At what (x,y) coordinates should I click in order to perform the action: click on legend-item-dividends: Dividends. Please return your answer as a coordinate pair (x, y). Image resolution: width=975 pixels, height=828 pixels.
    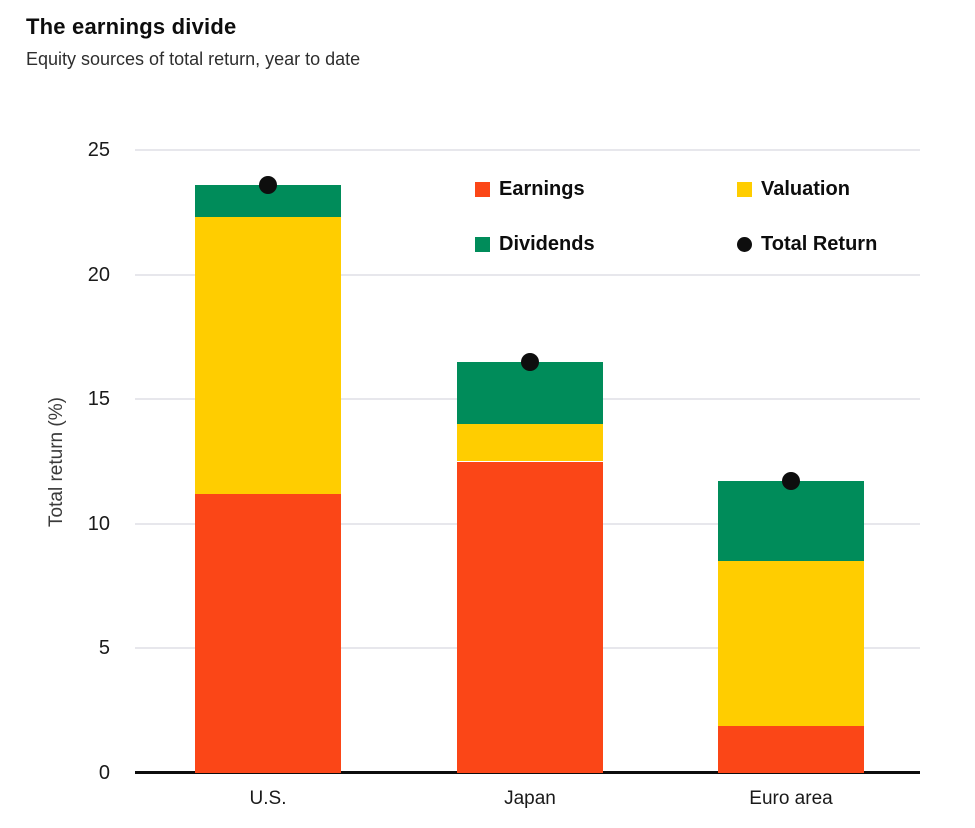
    Looking at the image, I should click on (535, 244).